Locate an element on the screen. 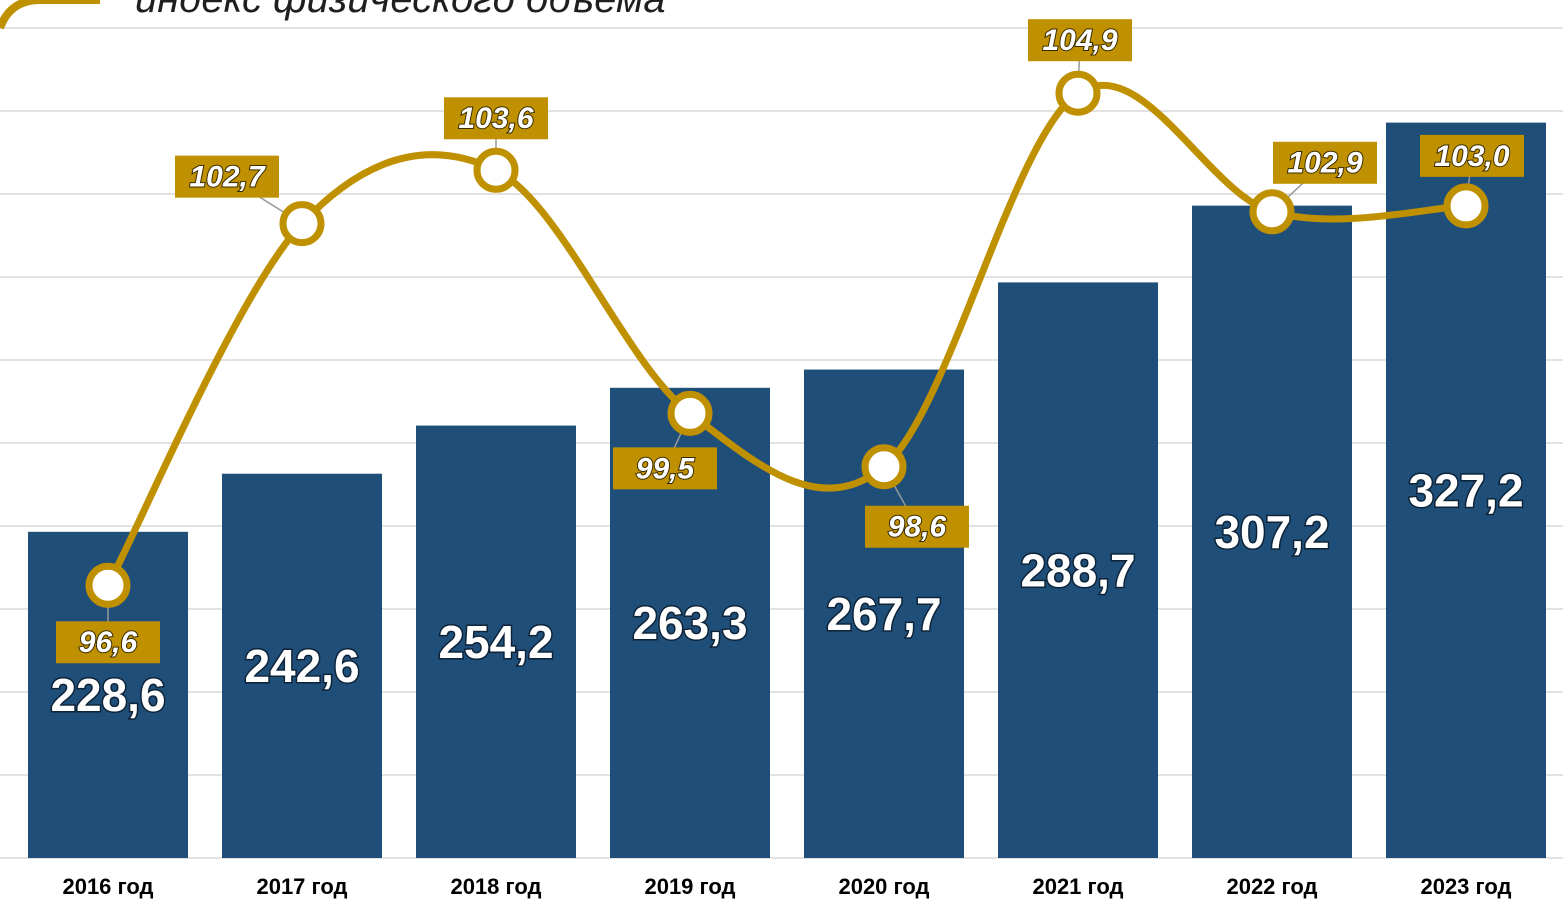 Image resolution: width=1563 pixels, height=901 pixels. bar-value-label: 327,2 is located at coordinates (1465, 490).